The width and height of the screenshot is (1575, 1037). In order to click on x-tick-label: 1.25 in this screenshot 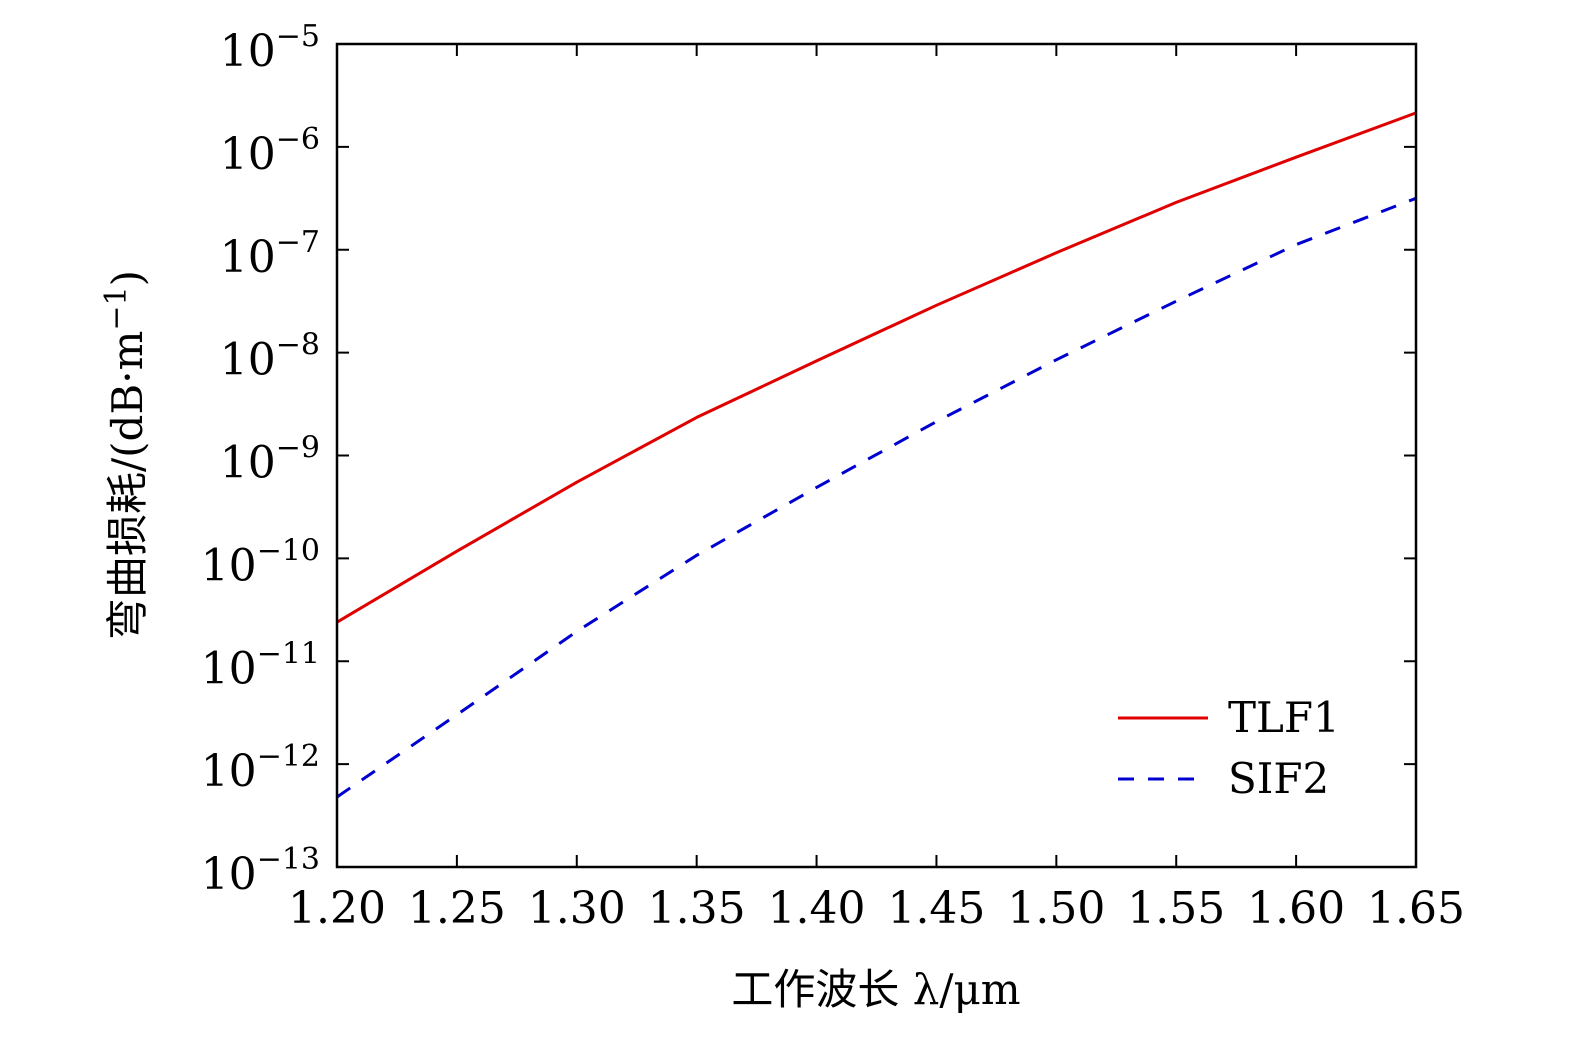, I will do `click(457, 908)`.